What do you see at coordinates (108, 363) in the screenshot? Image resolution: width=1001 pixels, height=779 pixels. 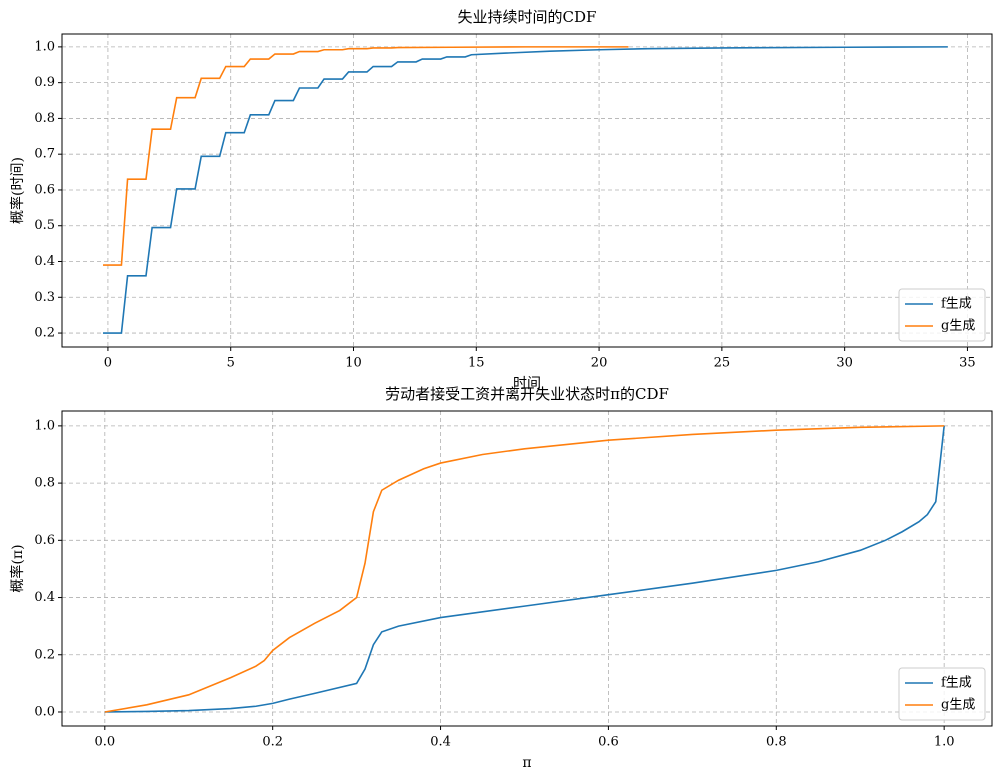 I see `x-tick-label: 0` at bounding box center [108, 363].